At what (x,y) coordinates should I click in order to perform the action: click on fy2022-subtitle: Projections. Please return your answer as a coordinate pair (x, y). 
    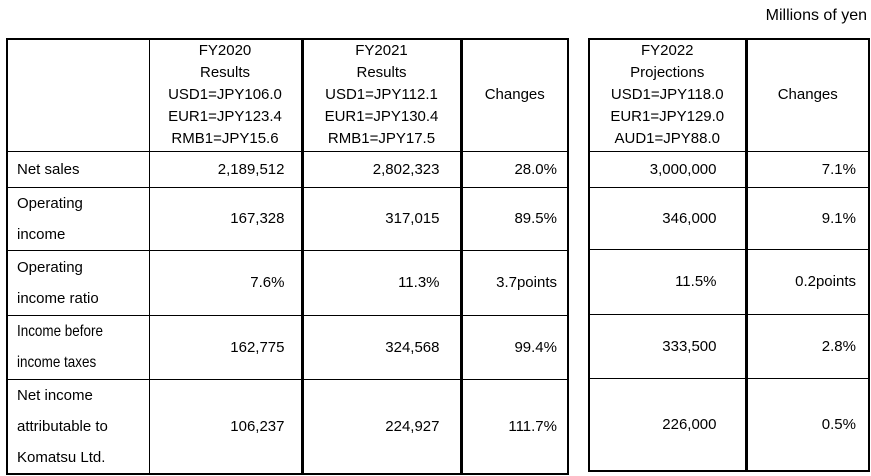
    Looking at the image, I should click on (667, 73).